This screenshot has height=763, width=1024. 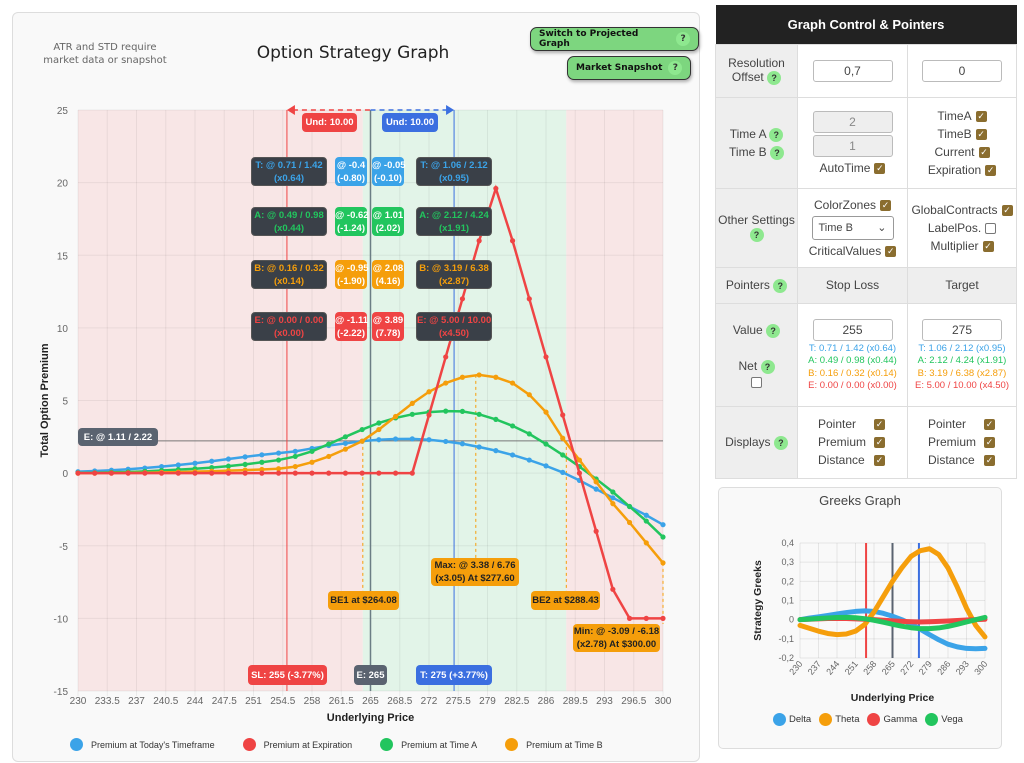 What do you see at coordinates (297, 744) in the screenshot?
I see `legend-item: Premium at Expiration` at bounding box center [297, 744].